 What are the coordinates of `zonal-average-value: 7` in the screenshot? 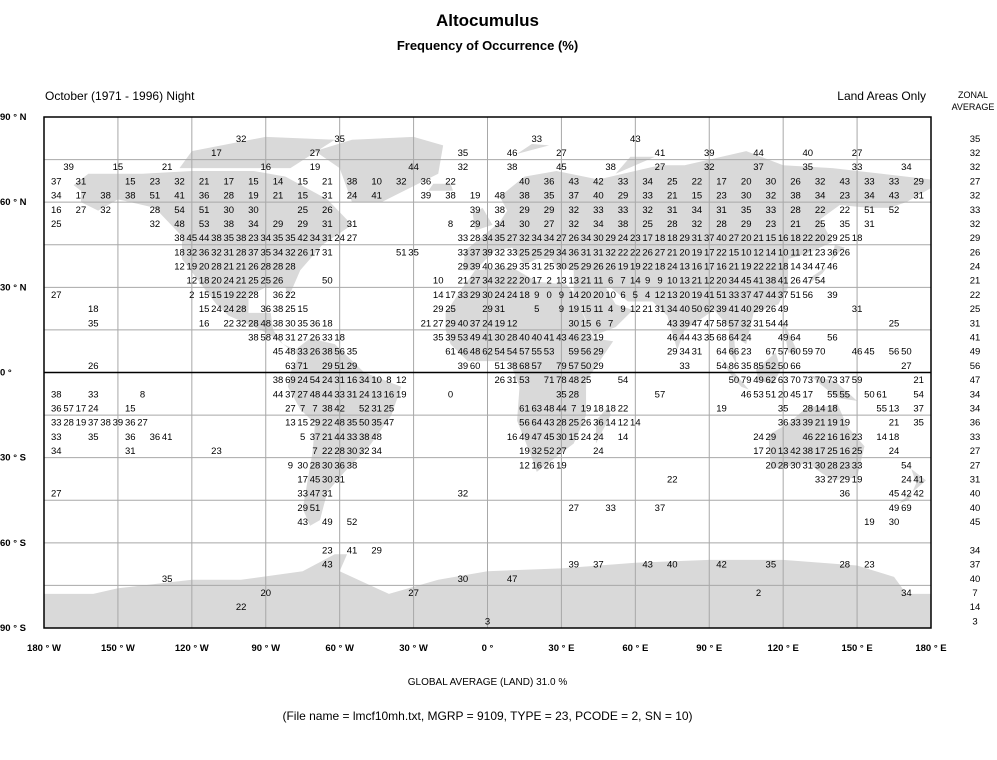 It's located at (974, 593).